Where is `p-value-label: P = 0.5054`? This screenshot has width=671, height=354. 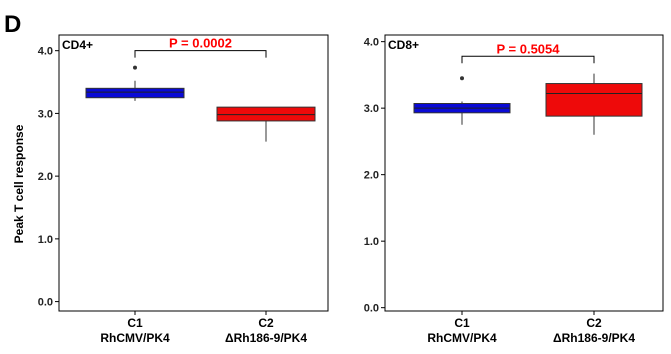
p-value-label: P = 0.5054 is located at coordinates (528, 48).